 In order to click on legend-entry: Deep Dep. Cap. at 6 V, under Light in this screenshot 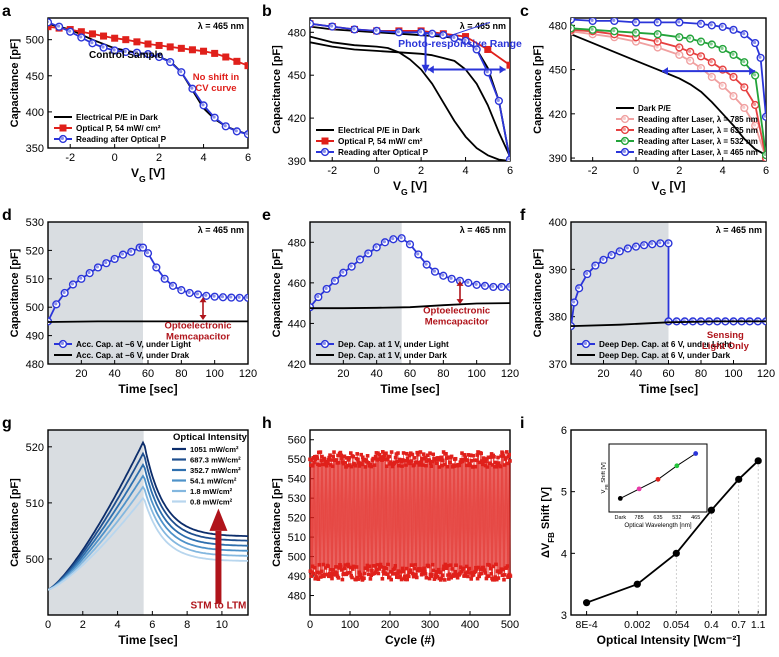, I will do `click(665, 344)`.